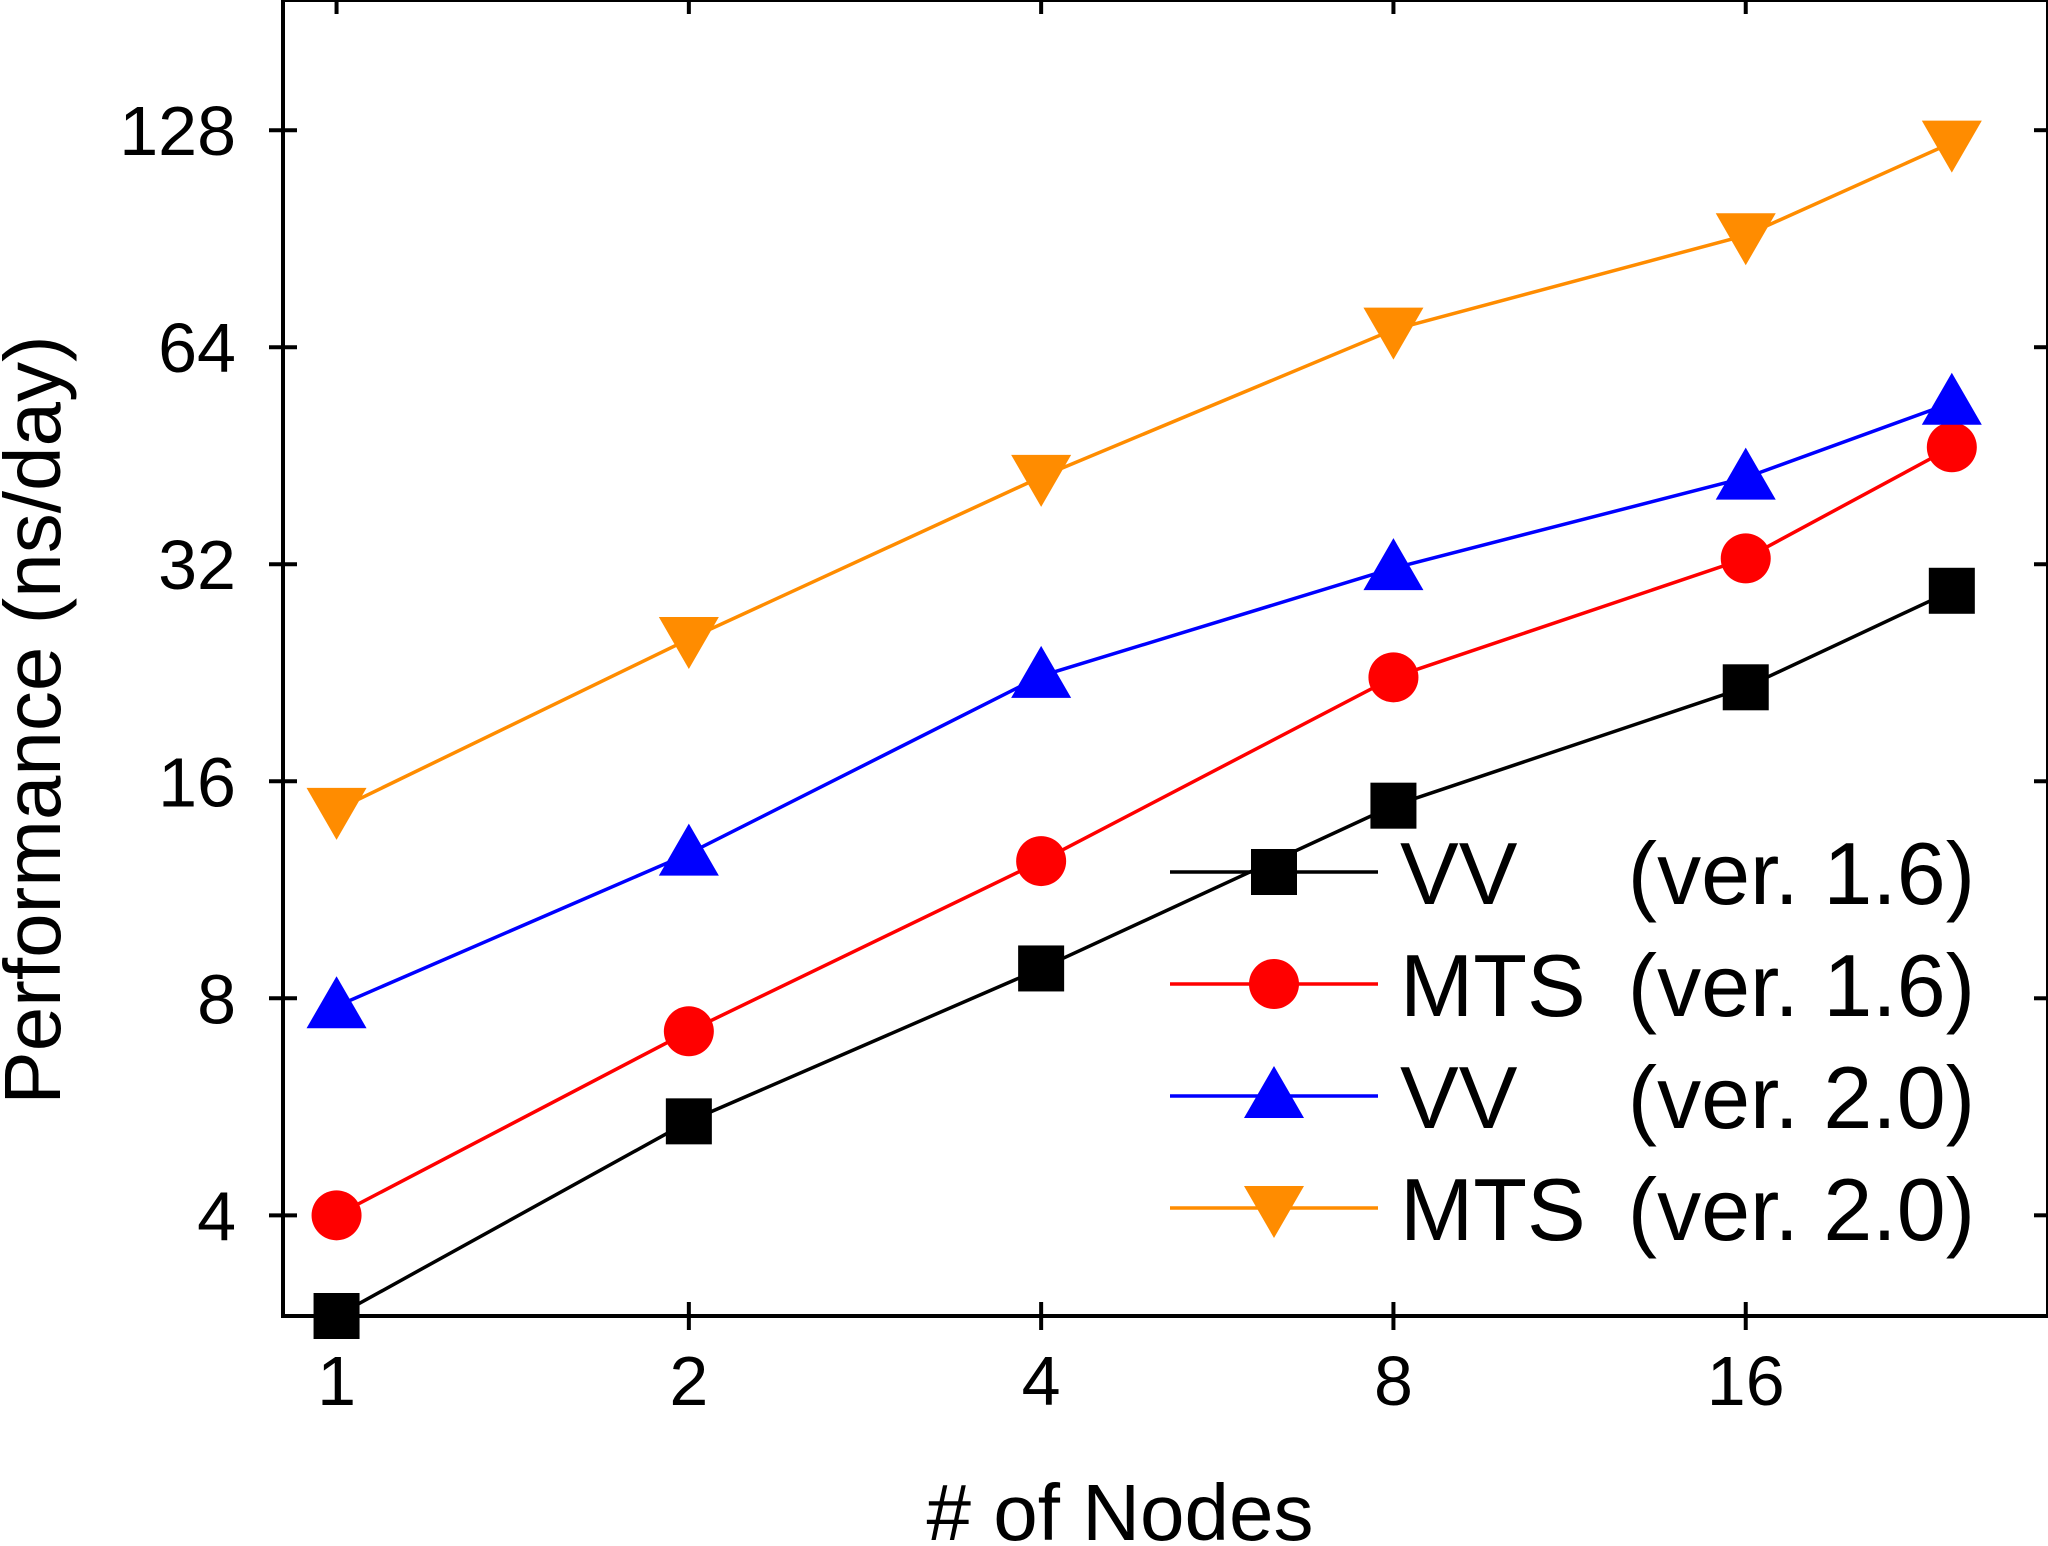 This screenshot has height=1546, width=2048. What do you see at coordinates (688, 1381) in the screenshot?
I see `x-tick-label: 2` at bounding box center [688, 1381].